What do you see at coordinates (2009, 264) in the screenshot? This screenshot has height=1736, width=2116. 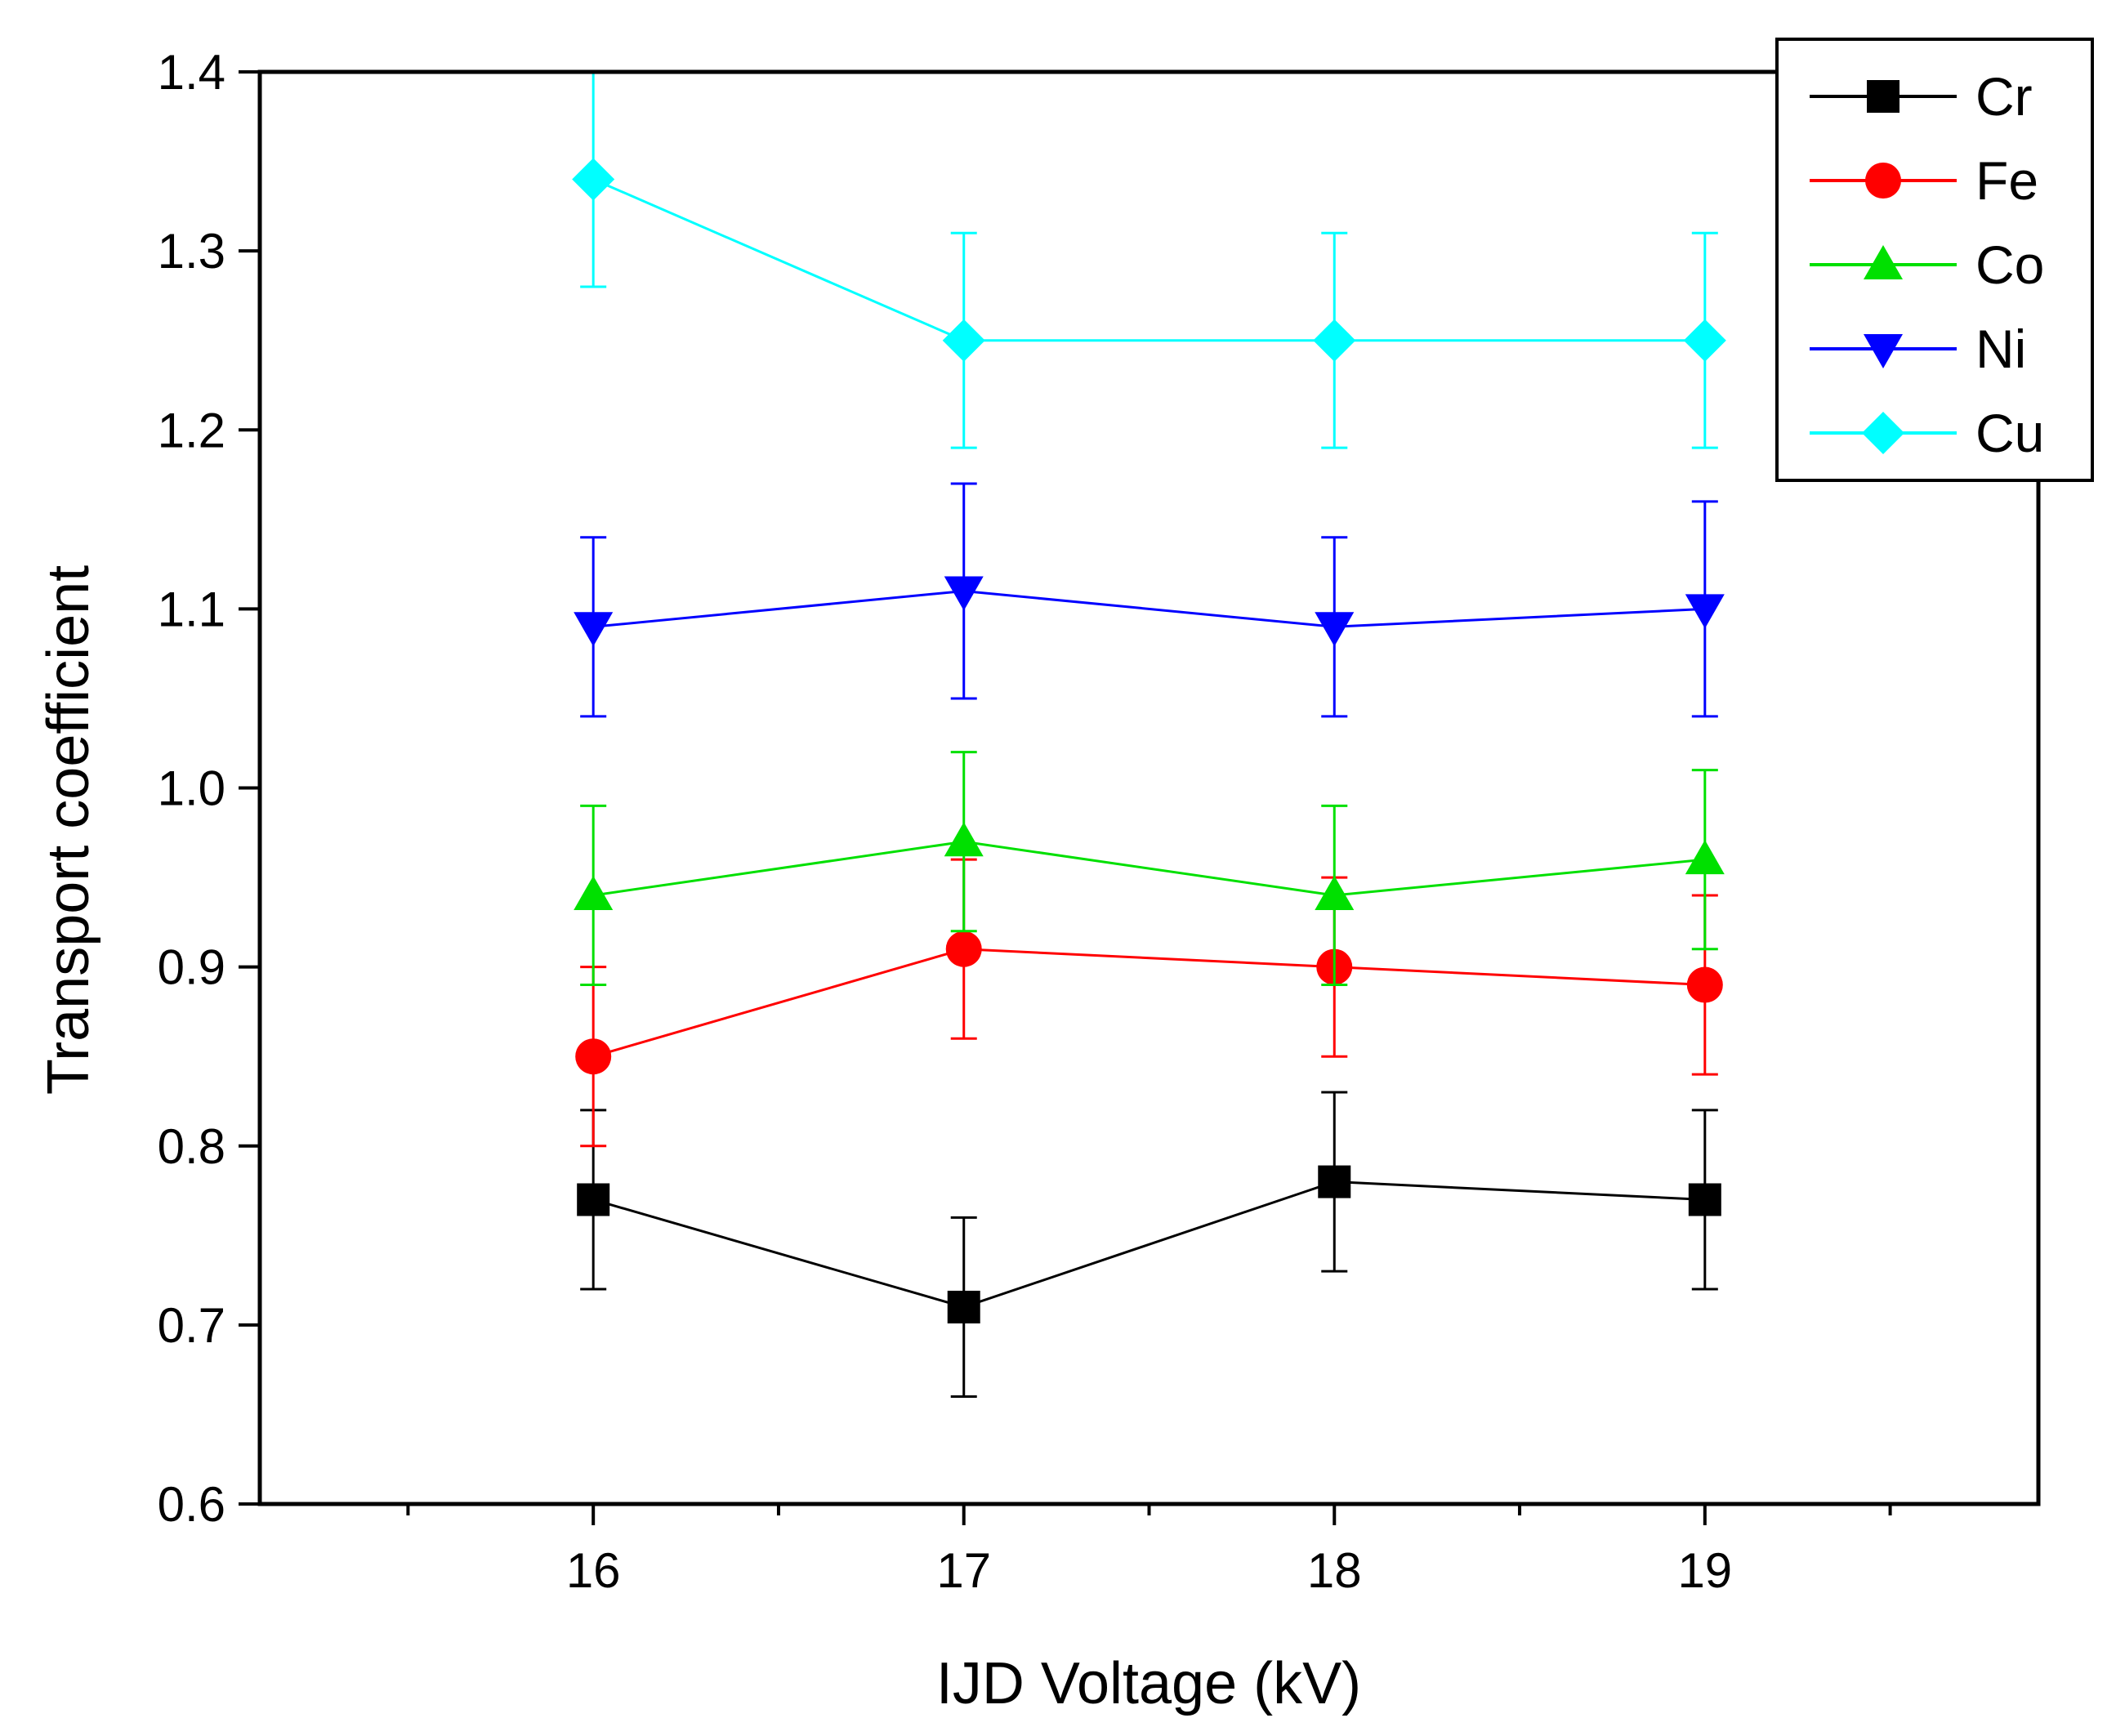 I see `legend-label-co: Co` at bounding box center [2009, 264].